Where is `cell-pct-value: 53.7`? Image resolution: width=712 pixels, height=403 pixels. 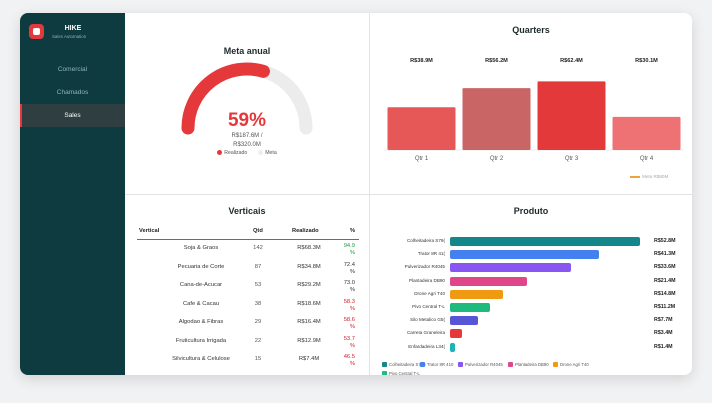 cell-pct-value: 53.7 is located at coordinates (349, 338).